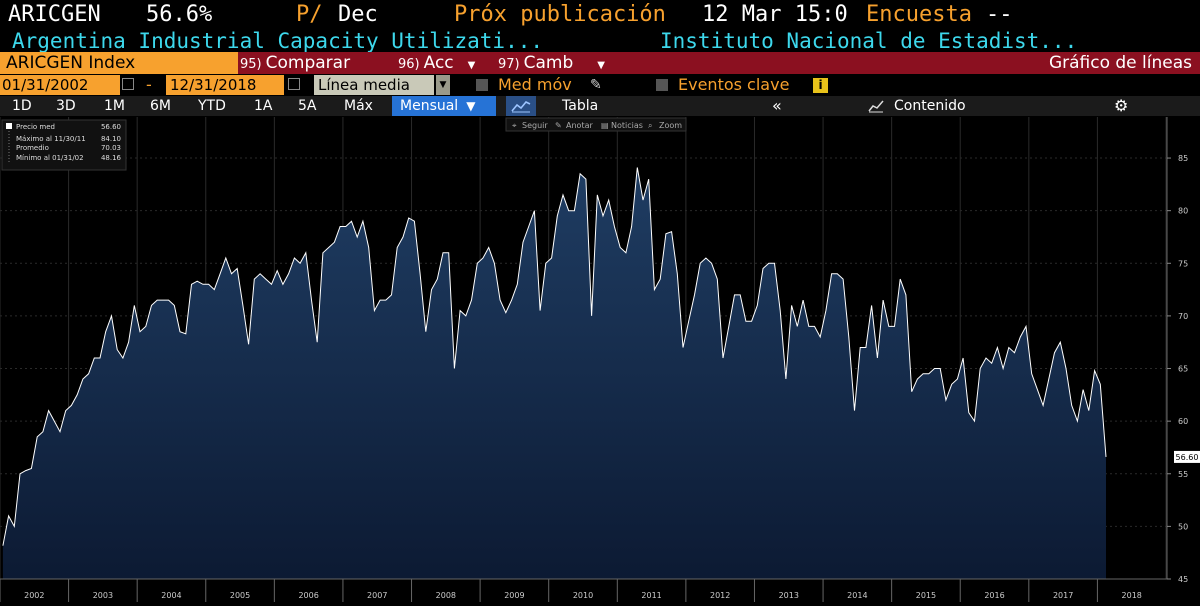 The height and width of the screenshot is (606, 1200). I want to click on y-tick-label: 65, so click(1183, 369).